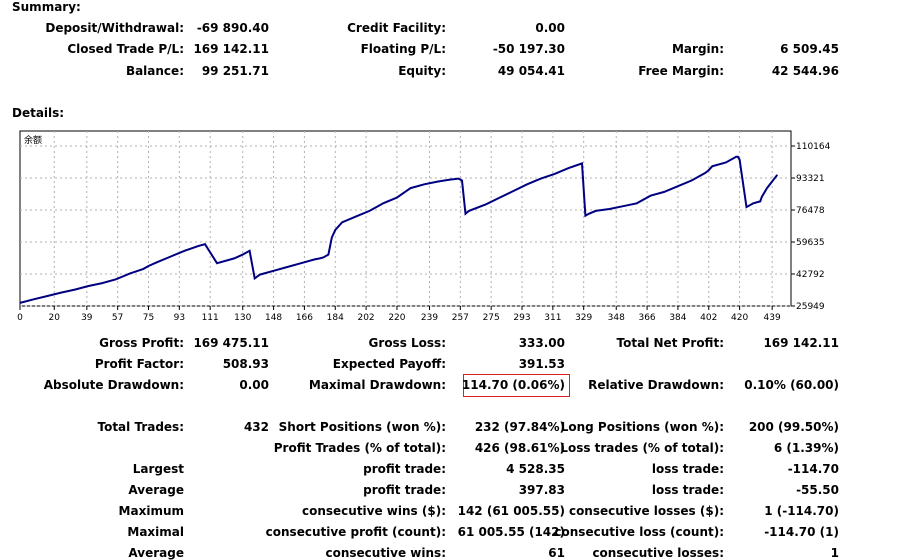 This screenshot has width=911, height=560. Describe the element at coordinates (810, 307) in the screenshot. I see `y-tick-label: 25949` at that location.